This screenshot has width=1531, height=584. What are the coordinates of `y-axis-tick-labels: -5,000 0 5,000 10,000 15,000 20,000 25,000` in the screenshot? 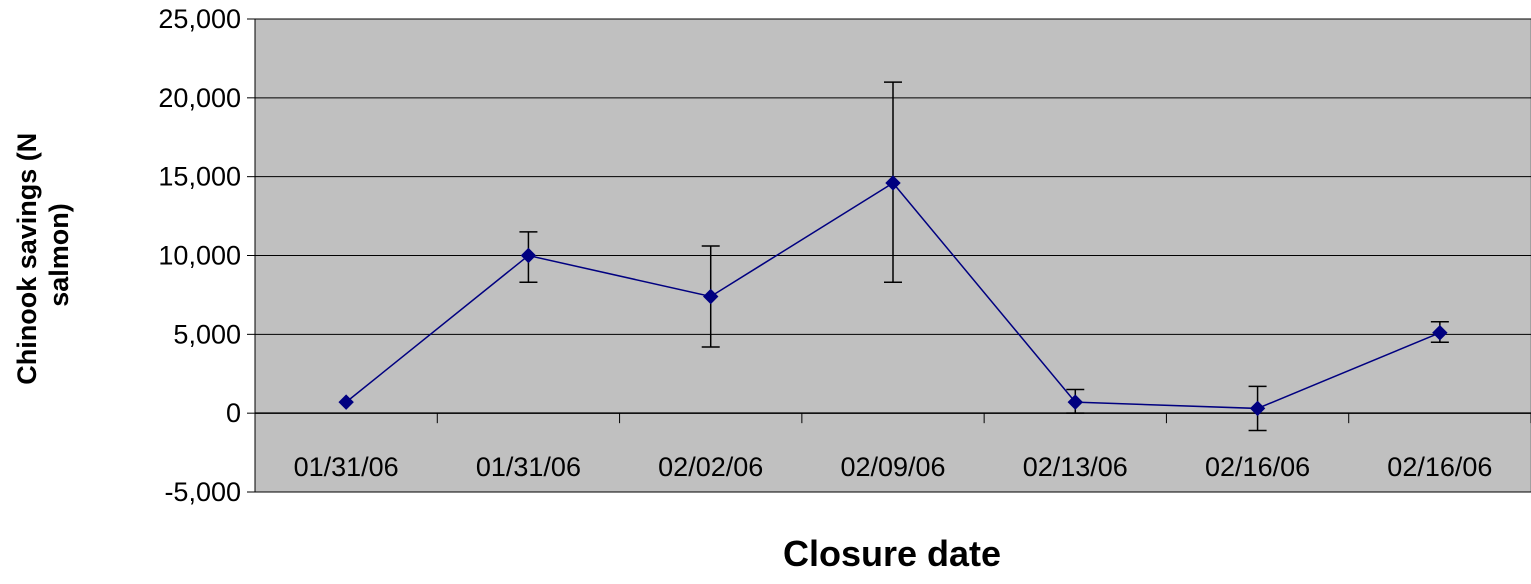 It's located at (199, 255).